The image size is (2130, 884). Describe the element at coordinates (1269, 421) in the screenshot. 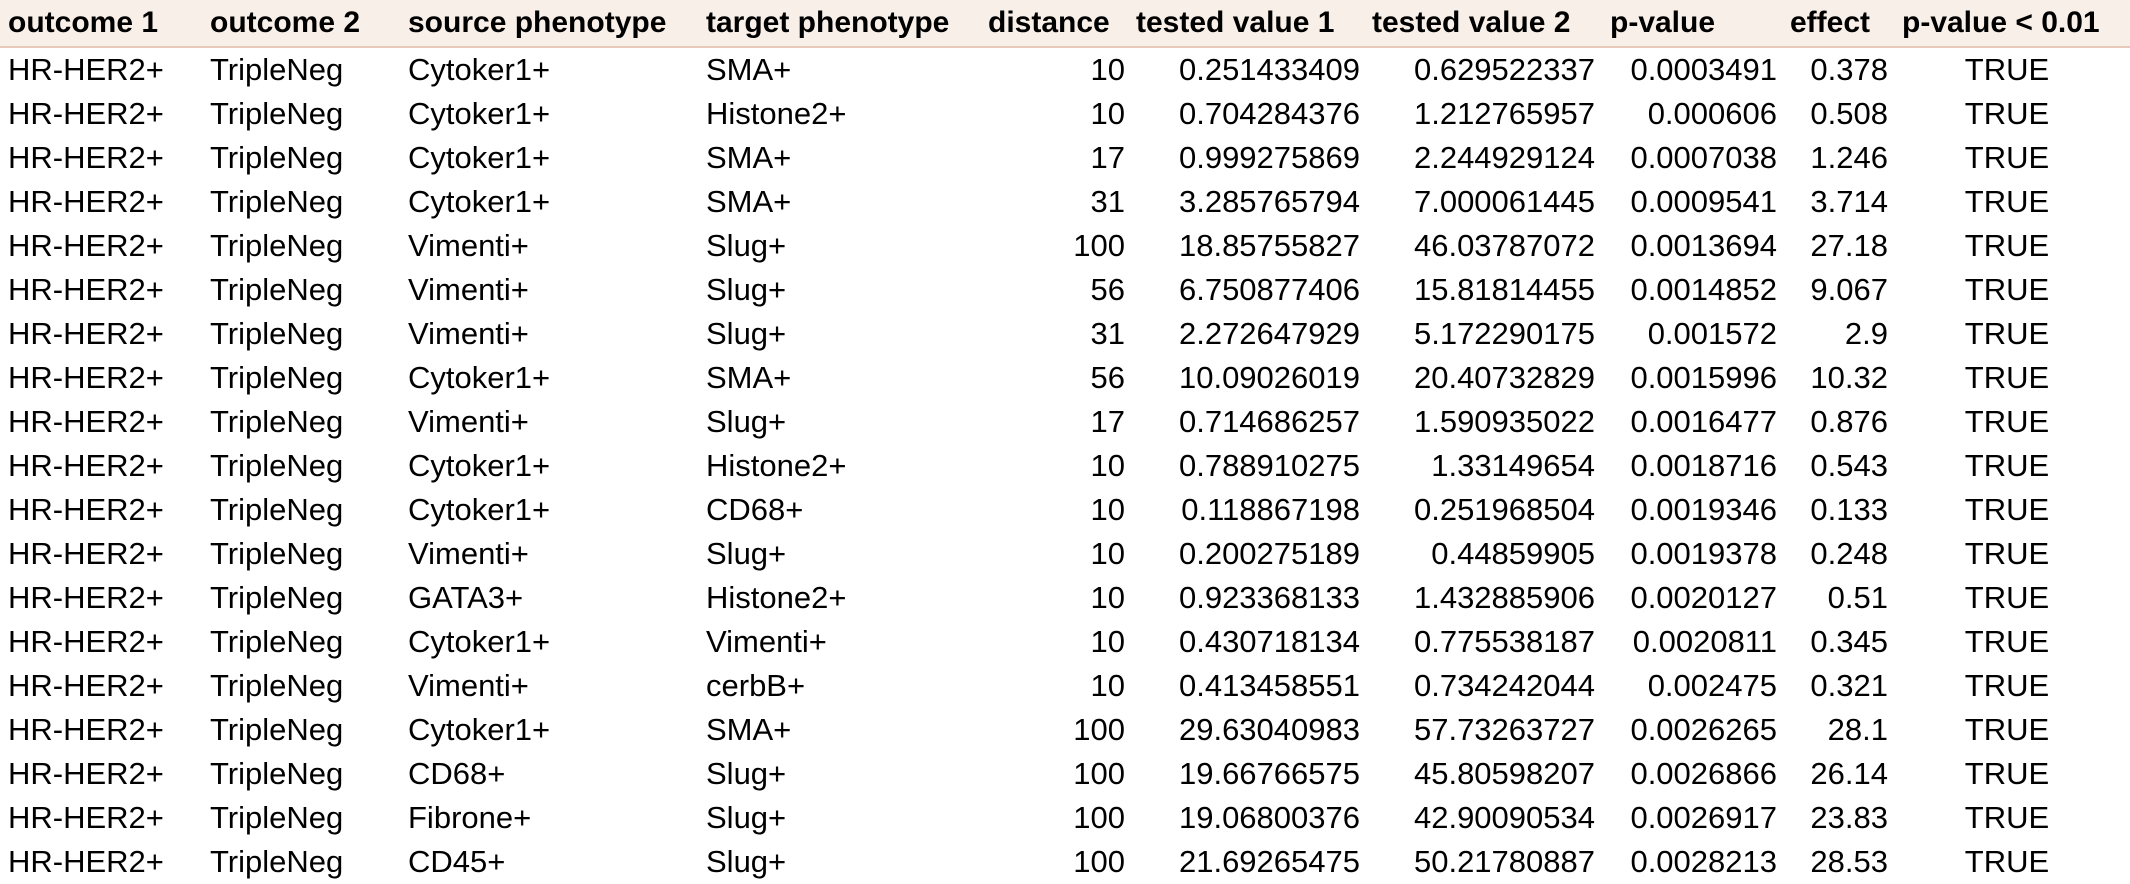

I see `cell-tested-value-1: 0.714686257` at that location.